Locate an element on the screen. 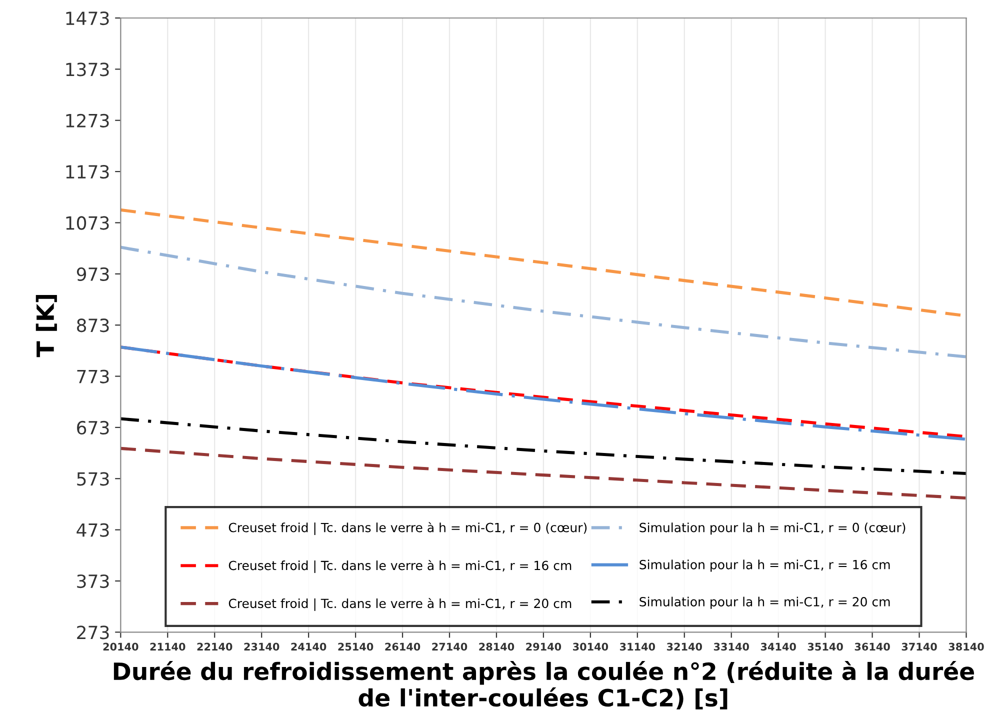 Image resolution: width=989 pixels, height=720 pixels. y-tick-label: 1373 is located at coordinates (87, 69).